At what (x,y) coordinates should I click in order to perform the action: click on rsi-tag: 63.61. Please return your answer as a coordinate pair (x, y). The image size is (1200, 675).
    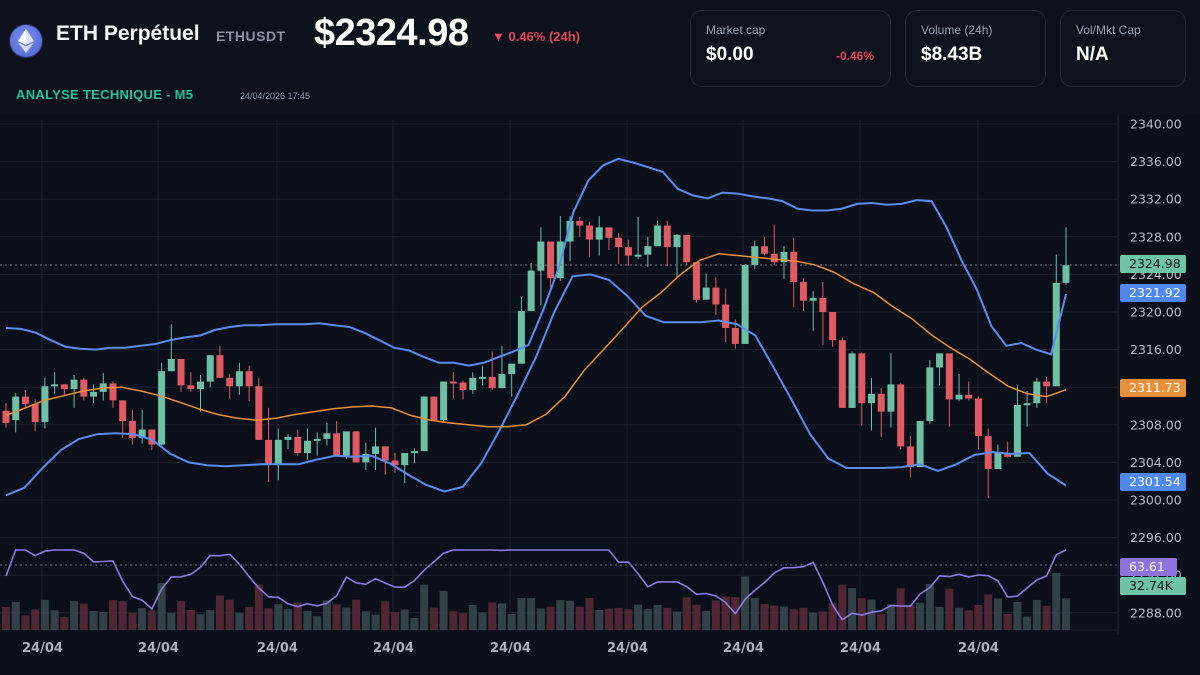
    Looking at the image, I should click on (1148, 567).